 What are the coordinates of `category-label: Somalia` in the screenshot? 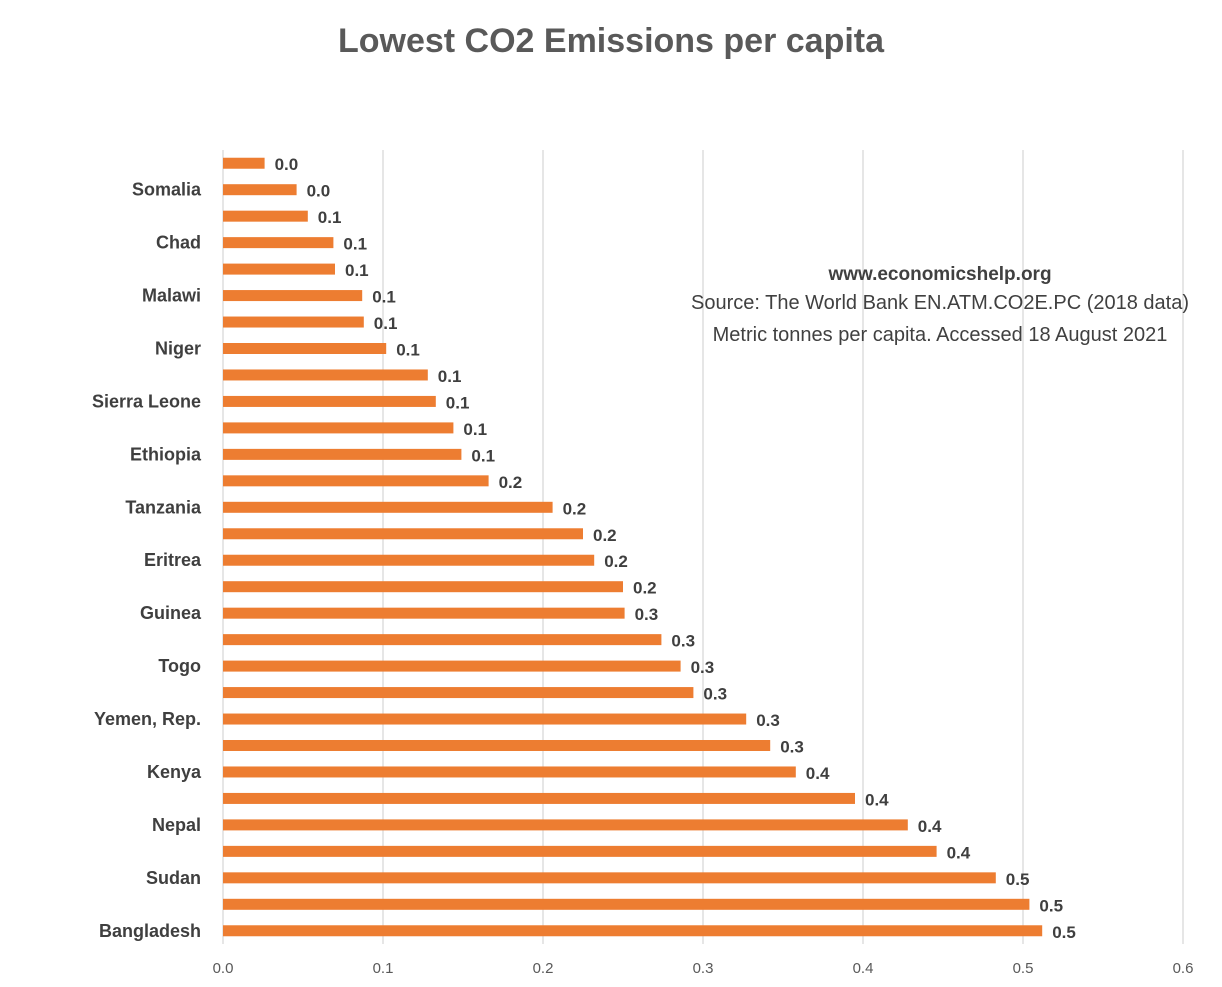 It's located at (167, 190).